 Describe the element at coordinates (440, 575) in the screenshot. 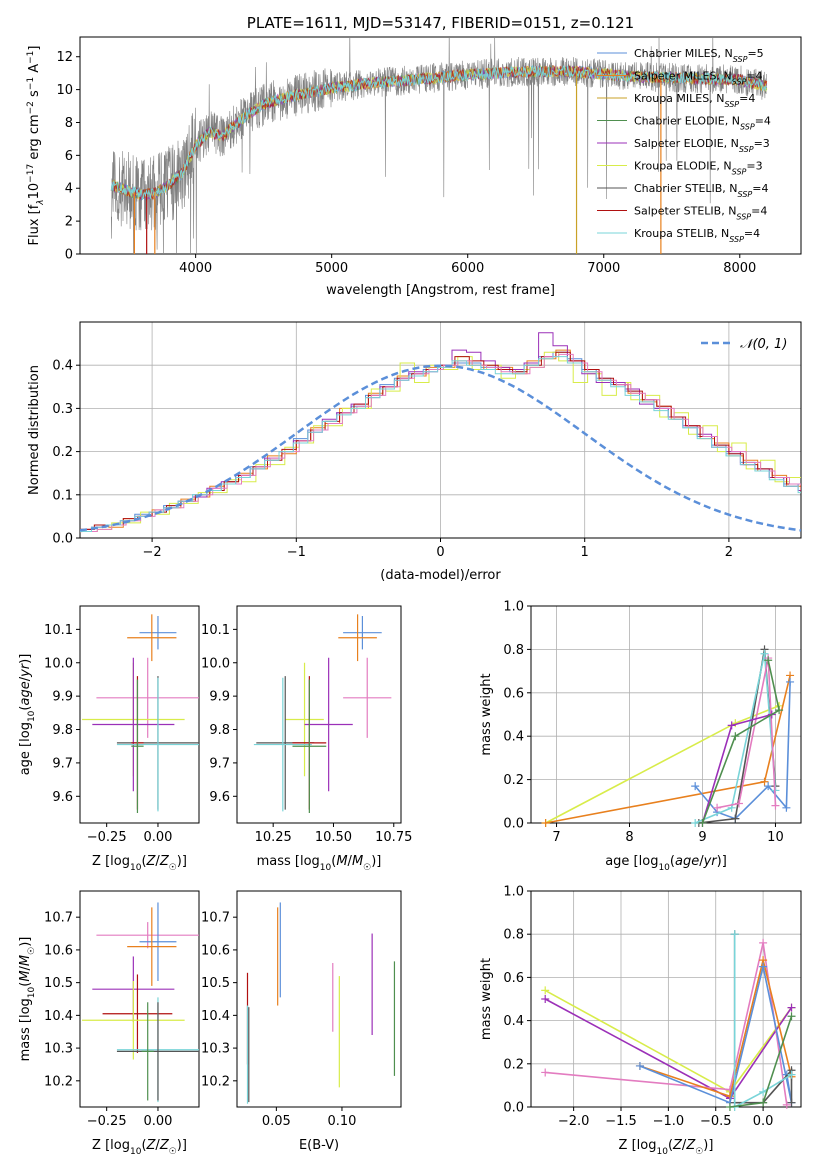

I see `x-axis-label: (data-model)/error` at that location.